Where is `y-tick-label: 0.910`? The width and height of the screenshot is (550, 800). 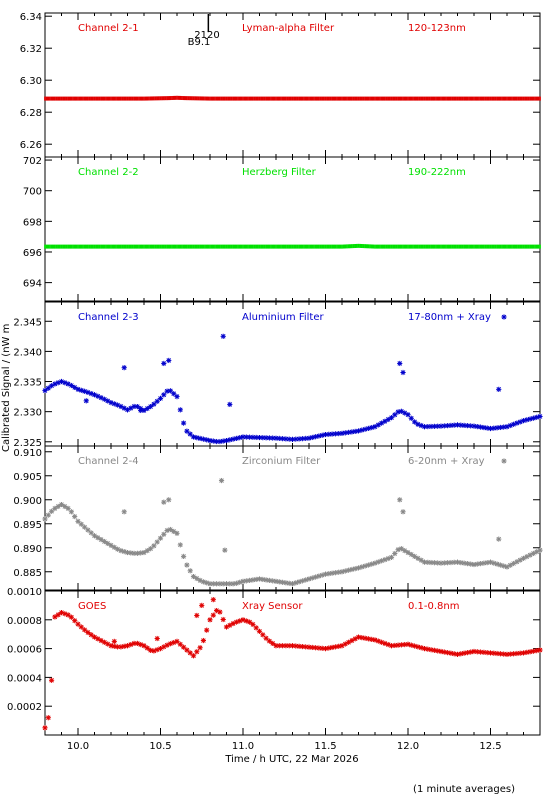
y-tick-label: 0.910 is located at coordinates (27, 453).